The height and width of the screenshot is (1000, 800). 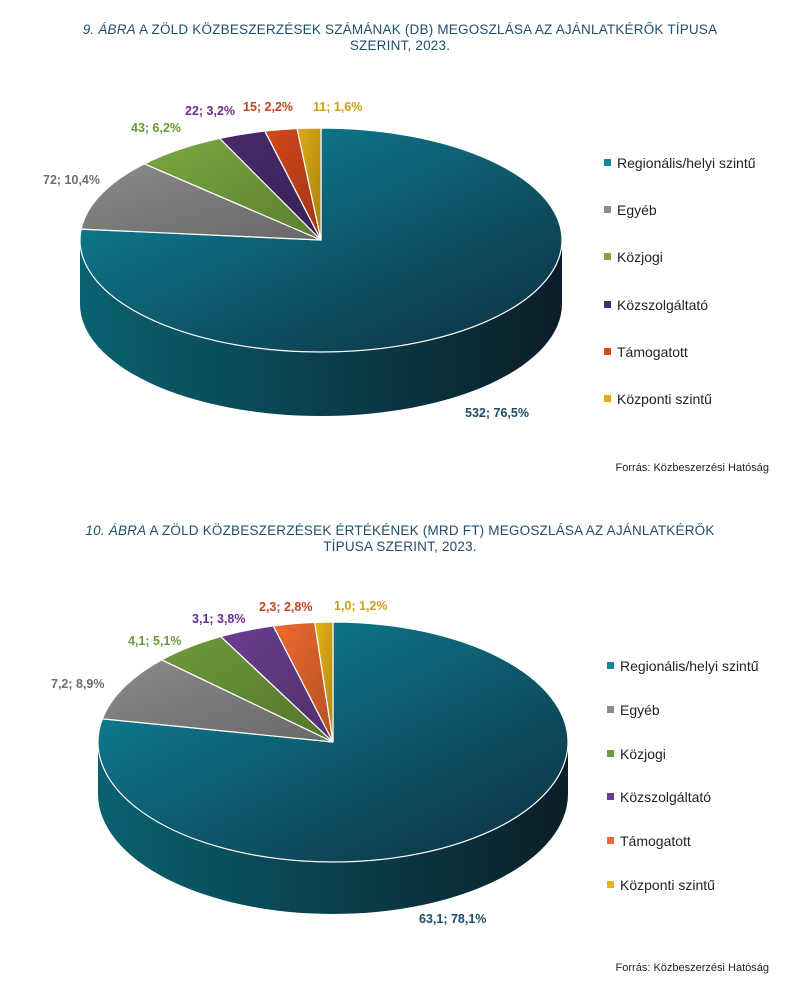 What do you see at coordinates (219, 619) in the screenshot?
I see `data-label: 3,1; 3,8%` at bounding box center [219, 619].